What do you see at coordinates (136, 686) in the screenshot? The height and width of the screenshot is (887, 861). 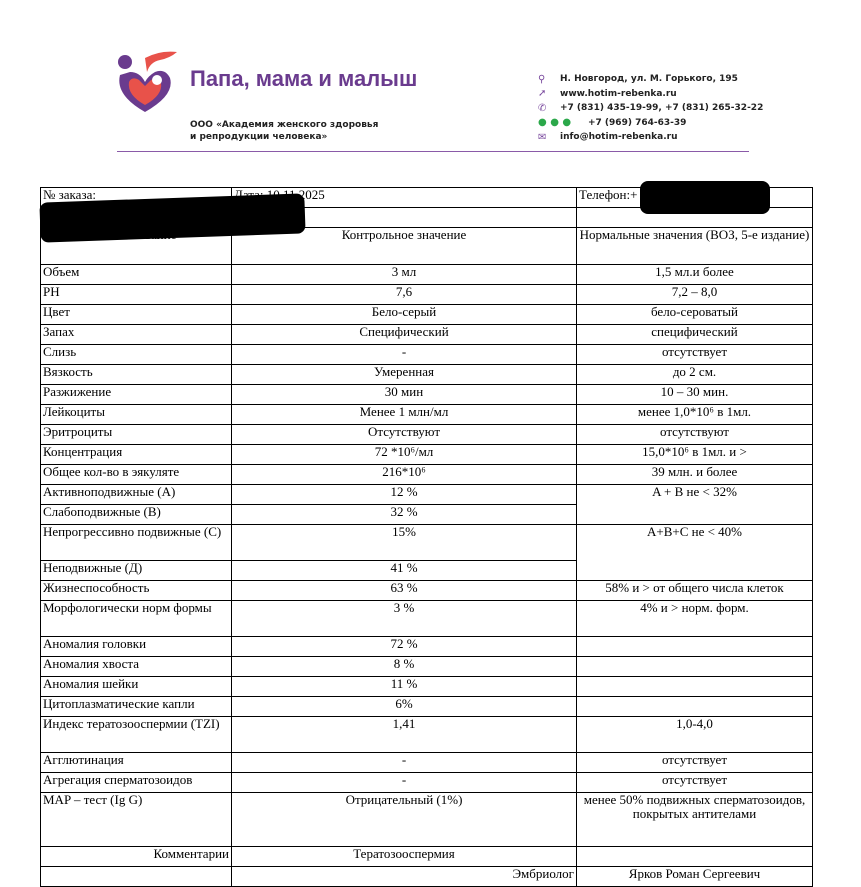 I see `param-name: Аномалия шейки` at bounding box center [136, 686].